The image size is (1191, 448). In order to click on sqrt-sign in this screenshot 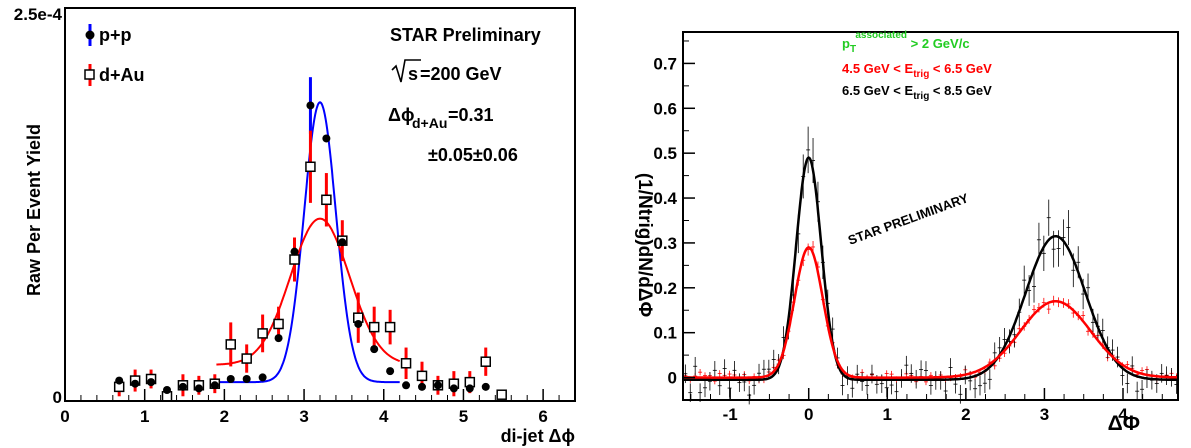, I will do `click(406, 71)`.